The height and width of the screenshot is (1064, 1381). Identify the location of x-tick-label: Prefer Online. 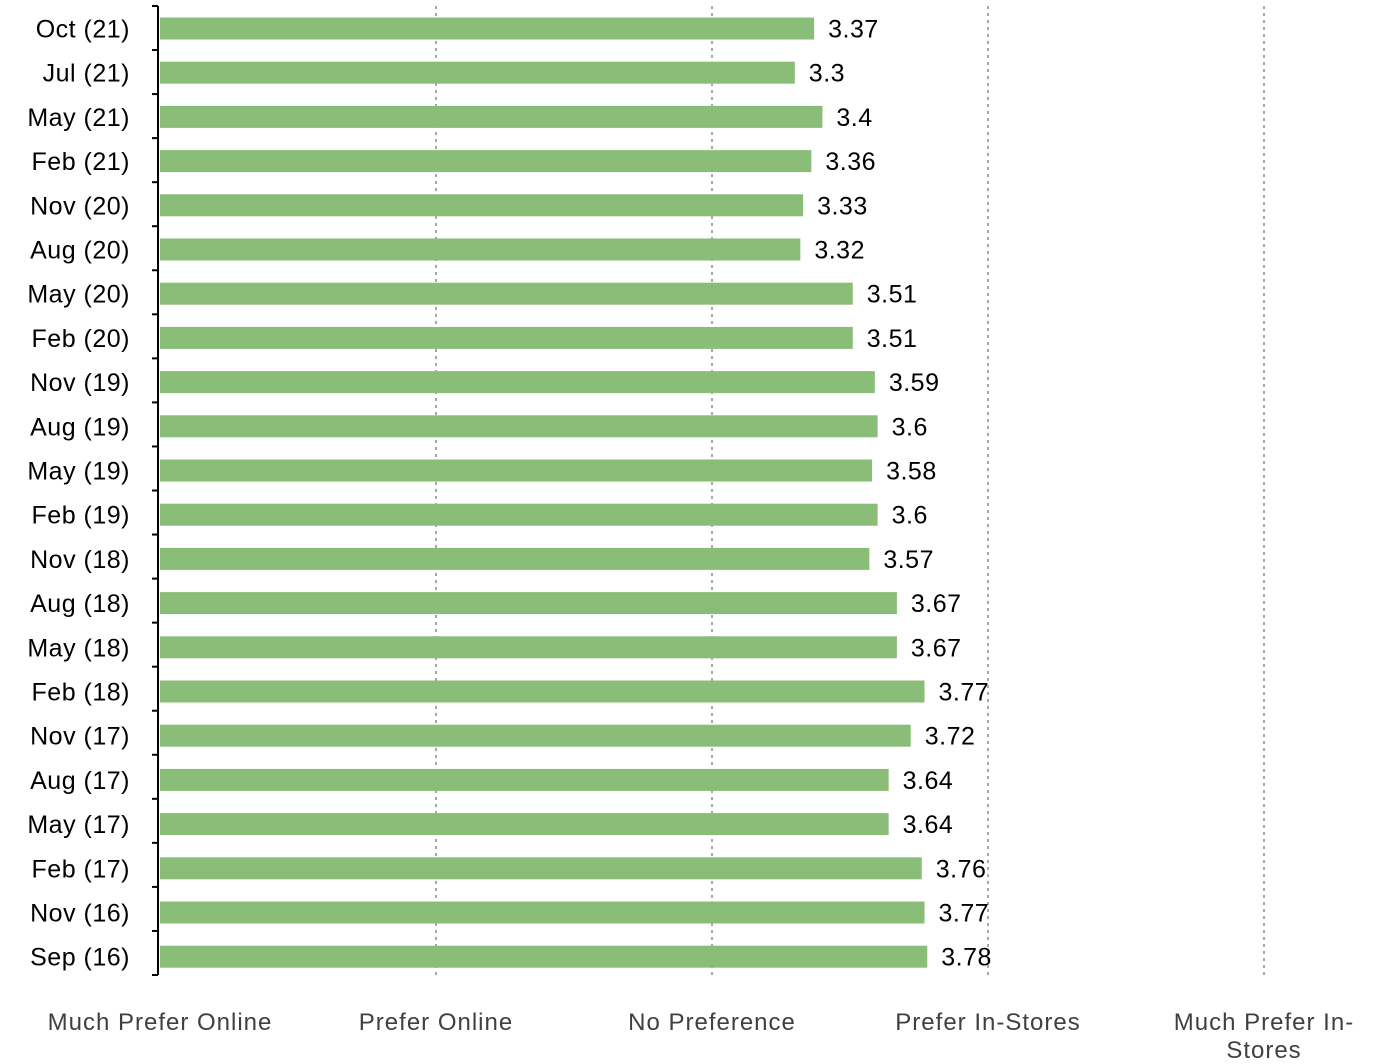
(436, 1022).